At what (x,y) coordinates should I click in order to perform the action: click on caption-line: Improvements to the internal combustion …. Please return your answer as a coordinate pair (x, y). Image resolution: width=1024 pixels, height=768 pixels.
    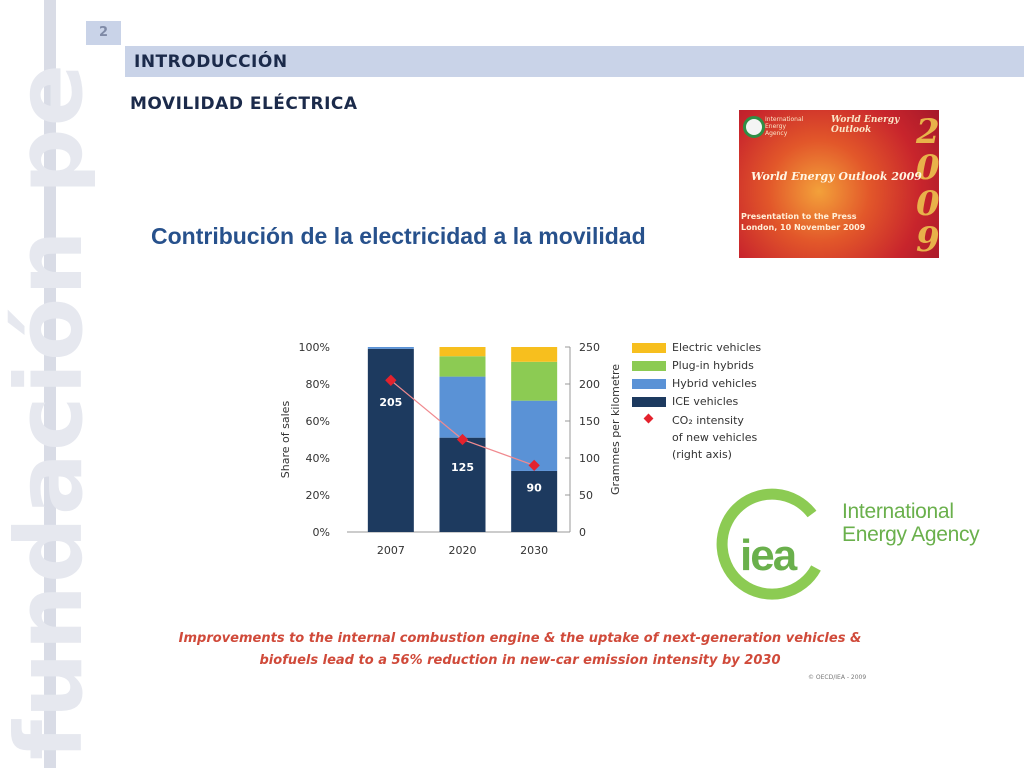
    Looking at the image, I should click on (520, 638).